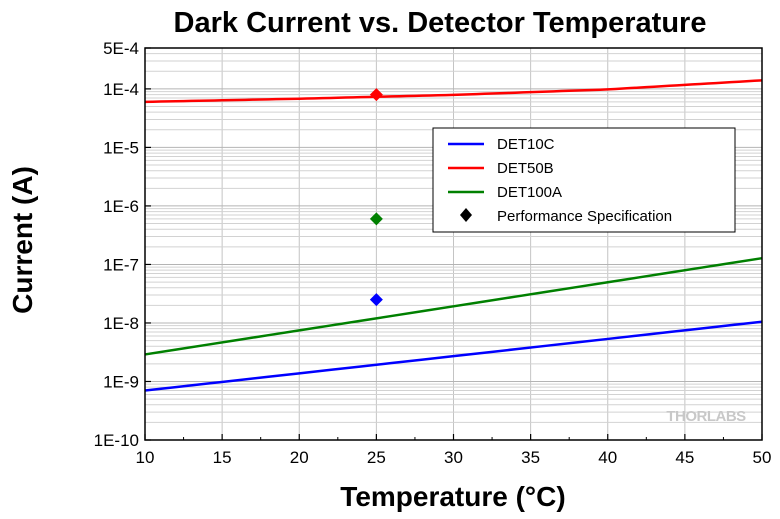  I want to click on y-tick-label: 1E-7, so click(121, 264).